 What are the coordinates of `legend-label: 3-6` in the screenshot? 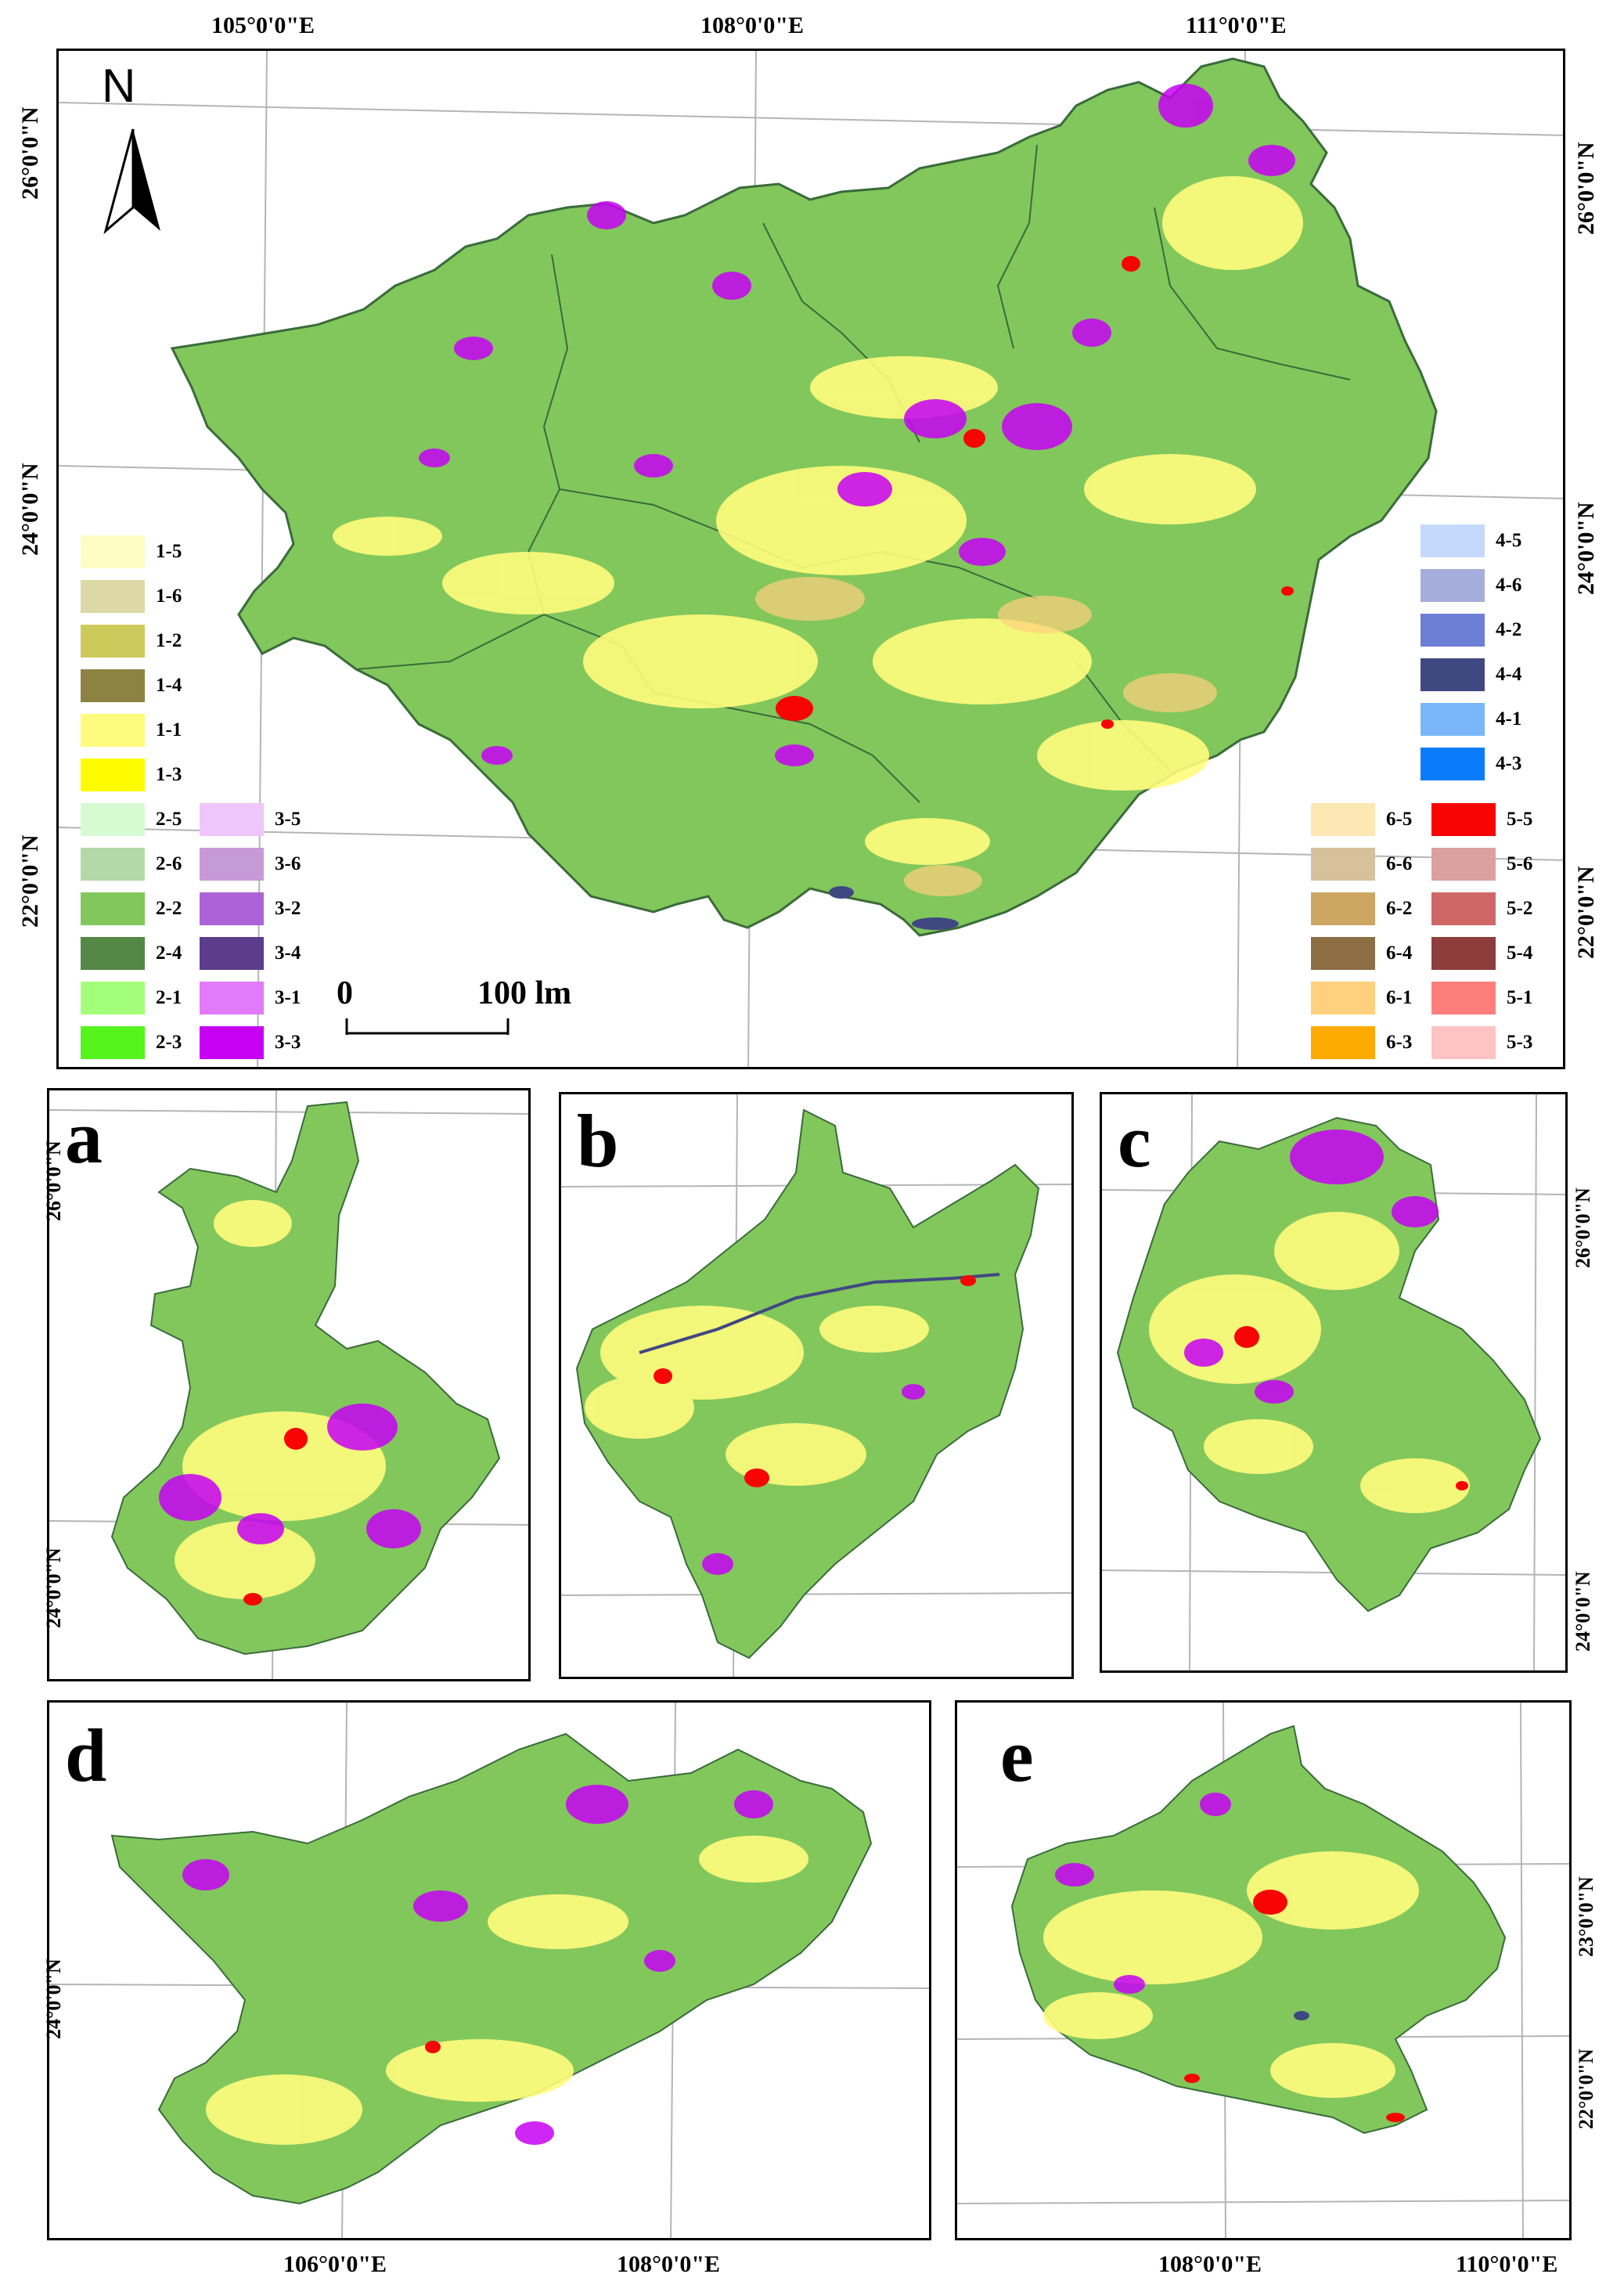 It's located at (288, 863).